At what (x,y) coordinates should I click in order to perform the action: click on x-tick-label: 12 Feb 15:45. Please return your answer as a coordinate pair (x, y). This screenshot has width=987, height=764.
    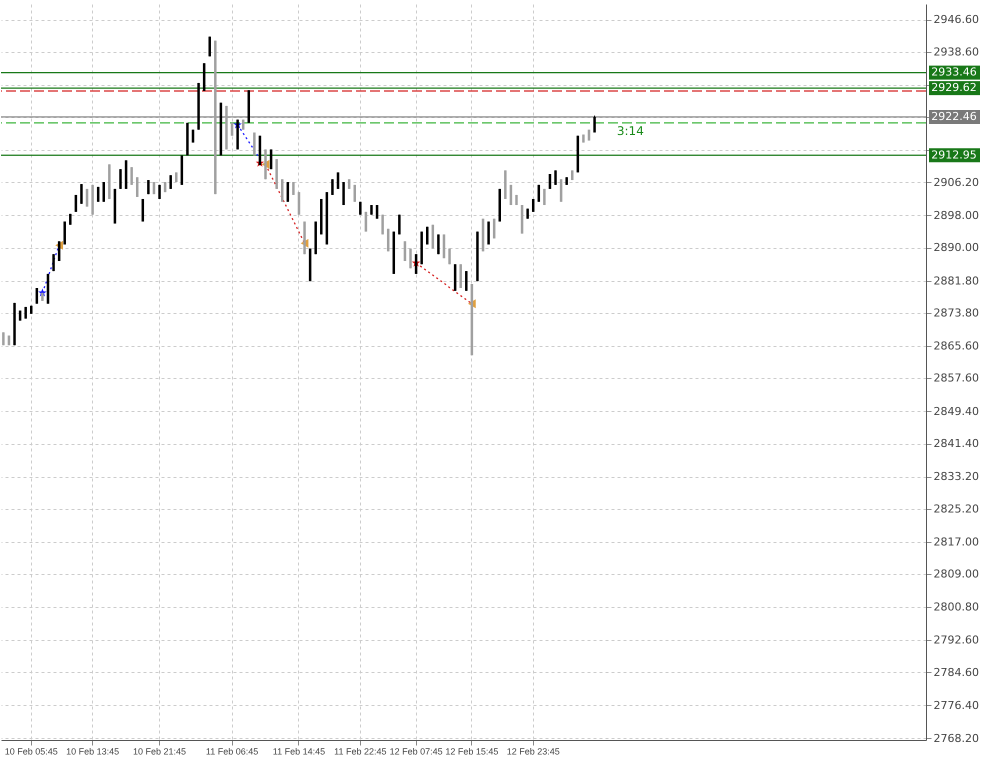
    Looking at the image, I should click on (471, 751).